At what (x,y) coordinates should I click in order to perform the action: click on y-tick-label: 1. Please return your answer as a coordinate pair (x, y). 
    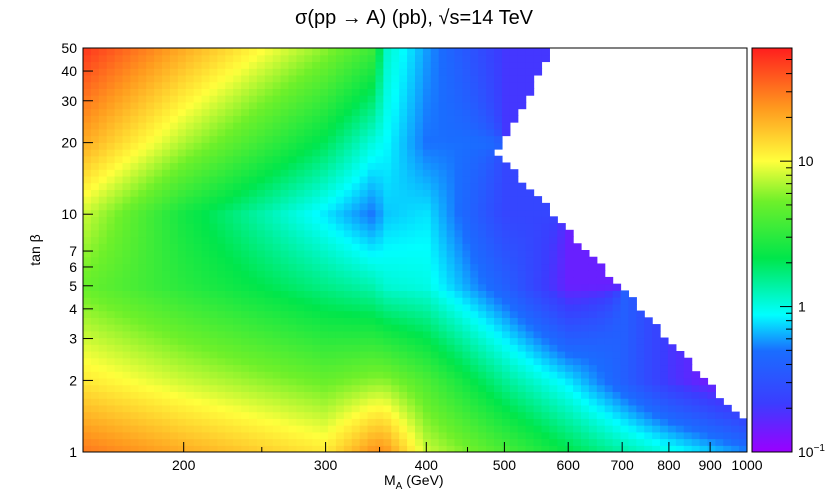
    Looking at the image, I should click on (73, 452).